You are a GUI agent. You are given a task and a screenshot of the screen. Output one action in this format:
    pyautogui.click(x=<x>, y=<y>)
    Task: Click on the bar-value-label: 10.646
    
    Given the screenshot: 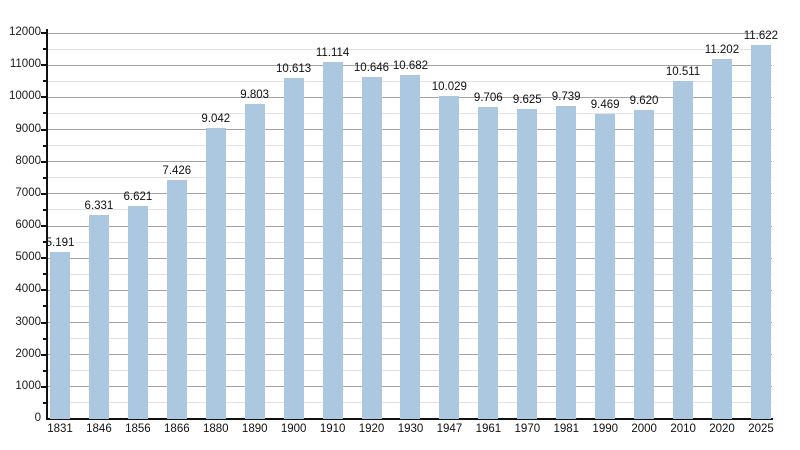 What is the action you would take?
    pyautogui.click(x=371, y=67)
    